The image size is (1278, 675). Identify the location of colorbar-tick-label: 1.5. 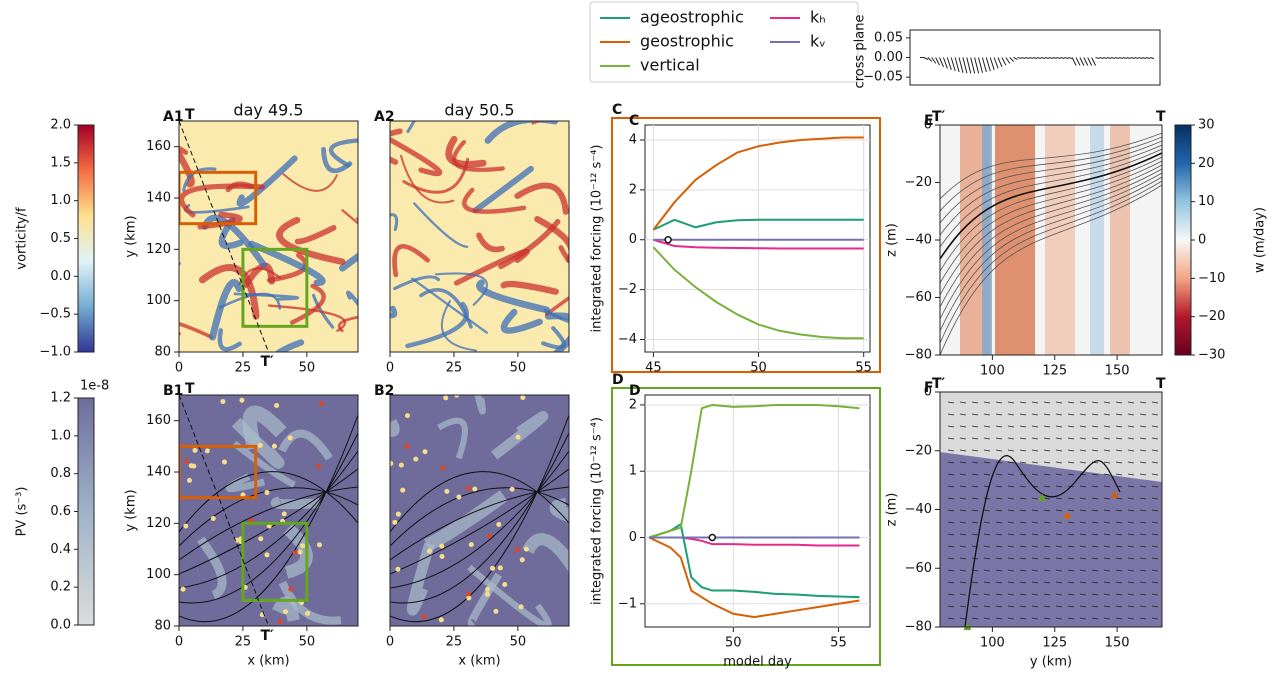
(60, 162).